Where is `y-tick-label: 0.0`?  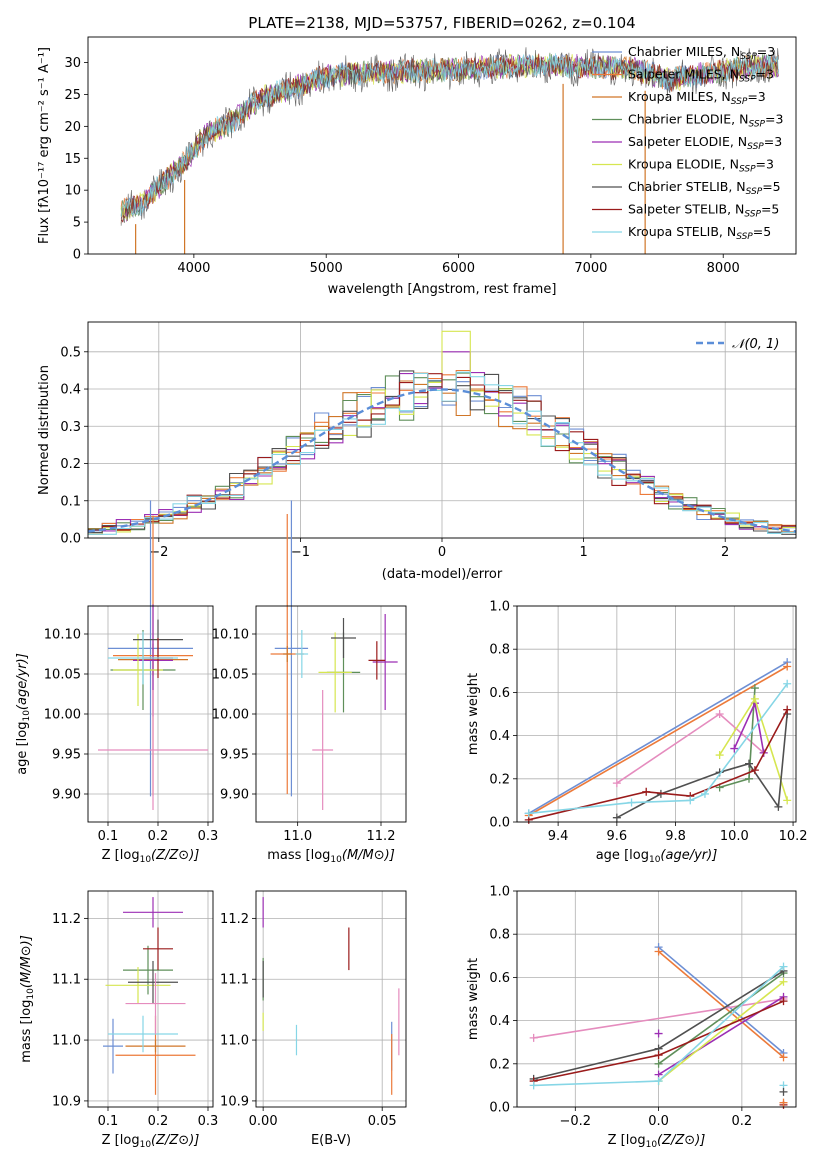 y-tick-label: 0.0 is located at coordinates (499, 1108).